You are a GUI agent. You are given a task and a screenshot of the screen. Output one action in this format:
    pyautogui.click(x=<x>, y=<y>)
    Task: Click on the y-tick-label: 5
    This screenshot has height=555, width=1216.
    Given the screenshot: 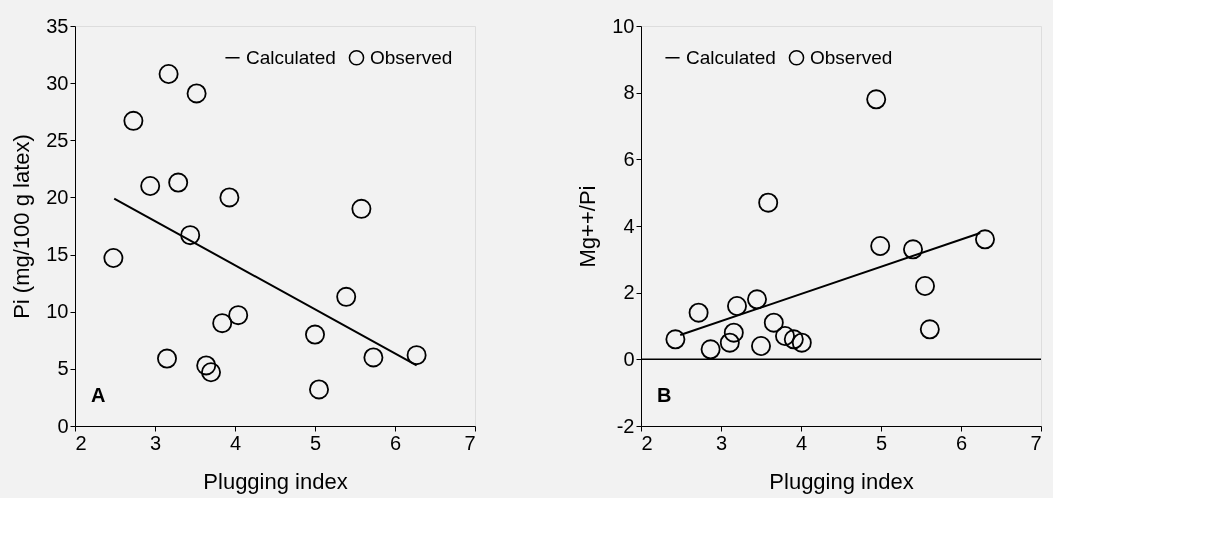 What is the action you would take?
    pyautogui.click(x=63, y=368)
    